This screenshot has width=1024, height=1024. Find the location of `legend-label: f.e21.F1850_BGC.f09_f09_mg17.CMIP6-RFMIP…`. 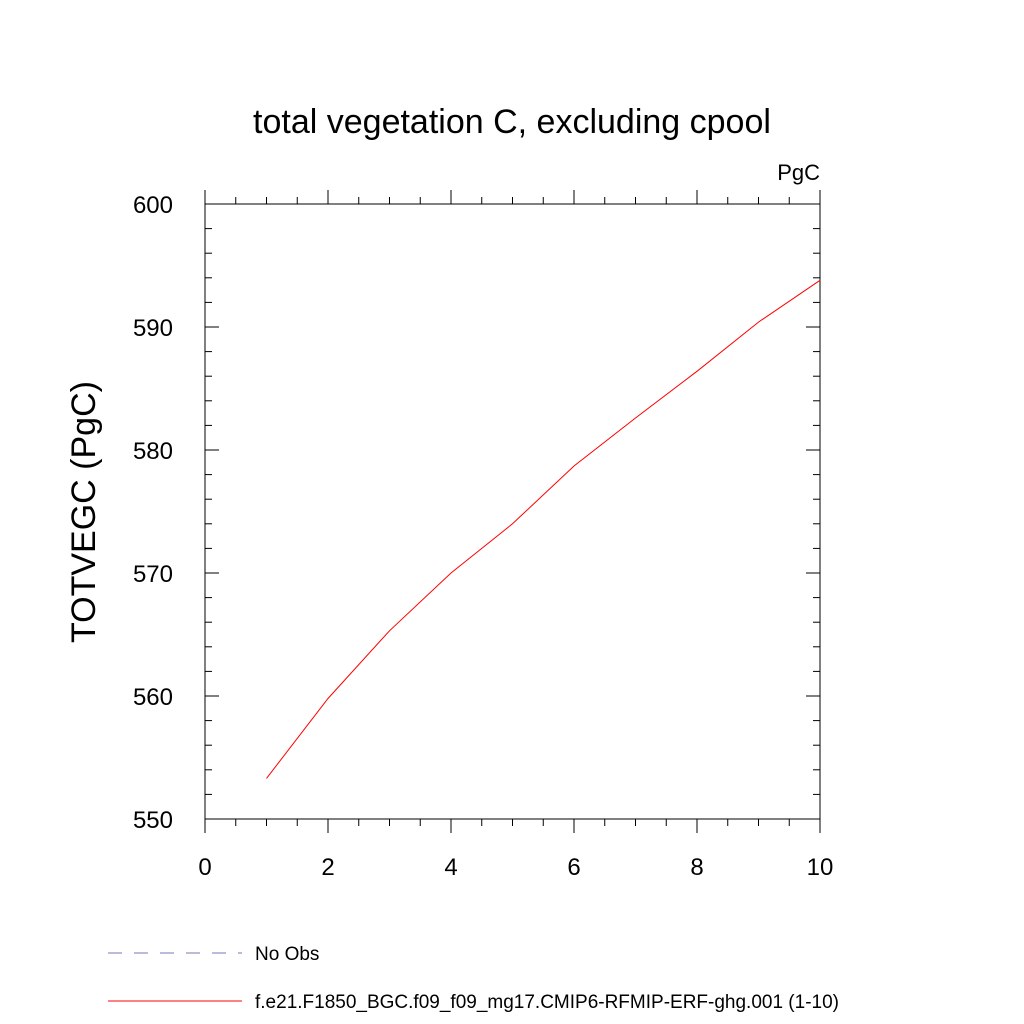

legend-label: f.e21.F1850_BGC.f09_f09_mg17.CMIP6-RFMIP… is located at coordinates (547, 1002).